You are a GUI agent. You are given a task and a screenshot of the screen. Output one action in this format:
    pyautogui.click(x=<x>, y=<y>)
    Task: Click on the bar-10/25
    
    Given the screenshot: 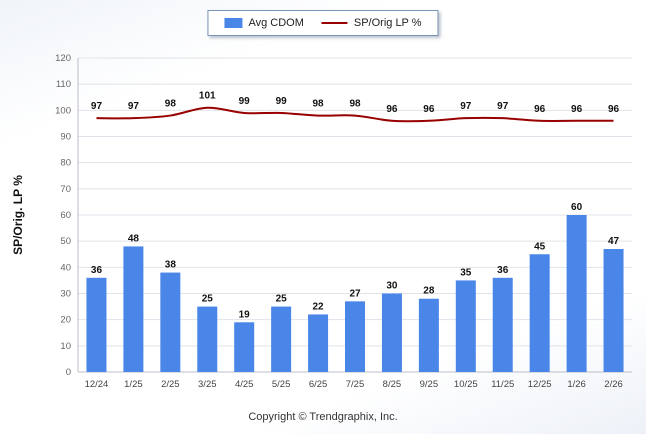 What is the action you would take?
    pyautogui.click(x=465, y=326)
    